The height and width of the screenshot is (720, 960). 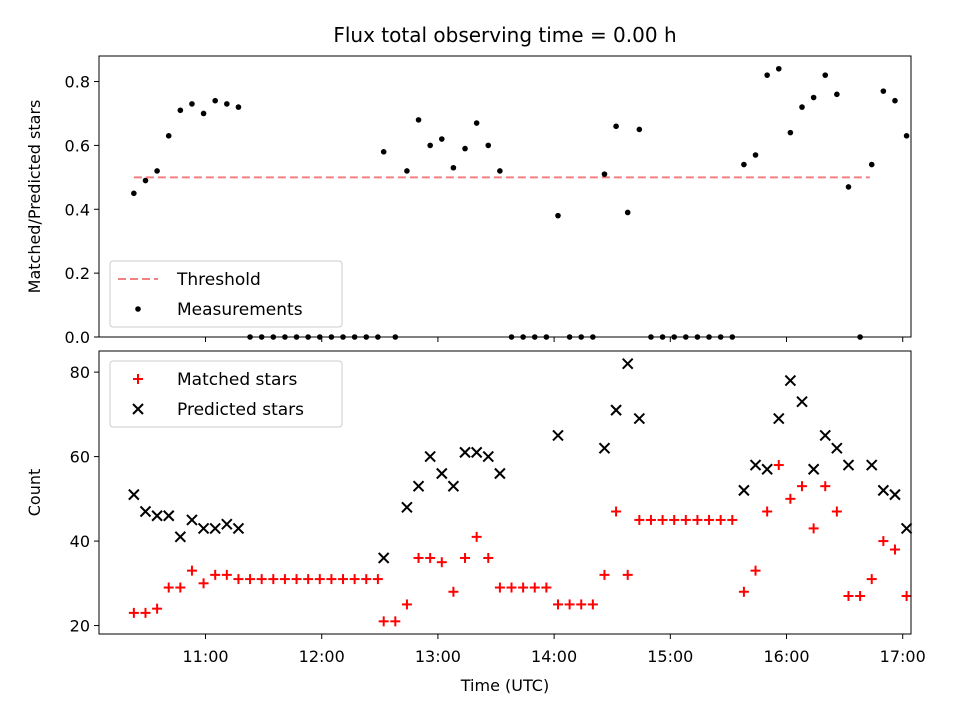 I want to click on y-axis-label: Count, so click(x=34, y=493).